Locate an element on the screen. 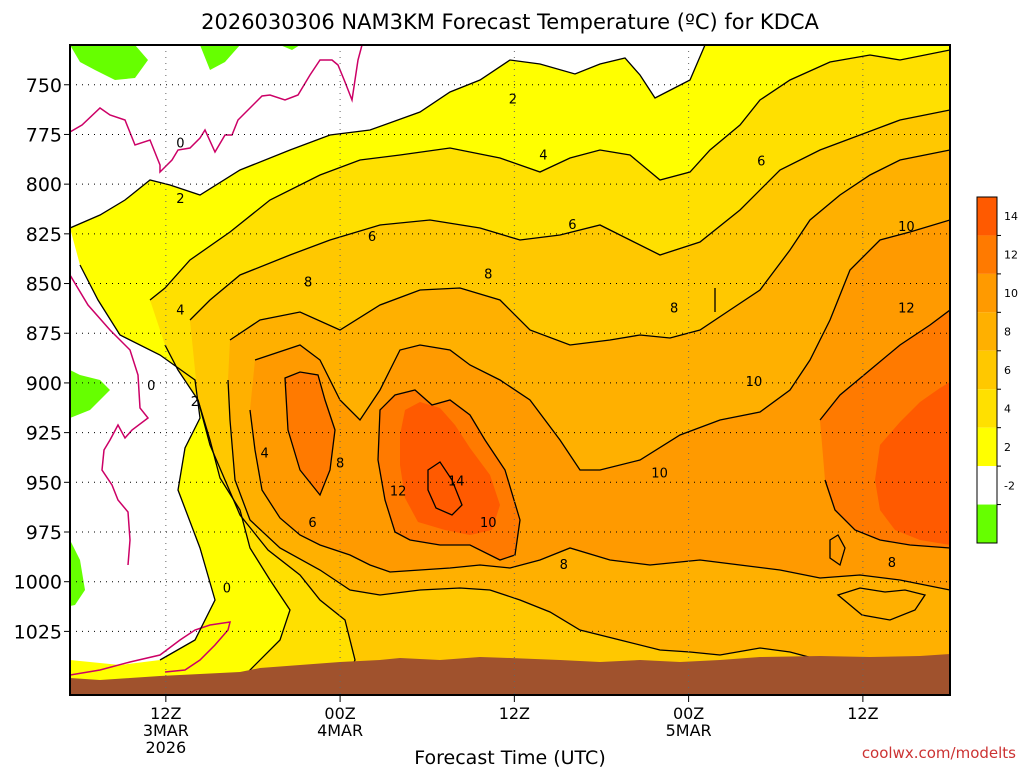 The height and width of the screenshot is (772, 1024). y-tick-label: 1025 is located at coordinates (38, 632).